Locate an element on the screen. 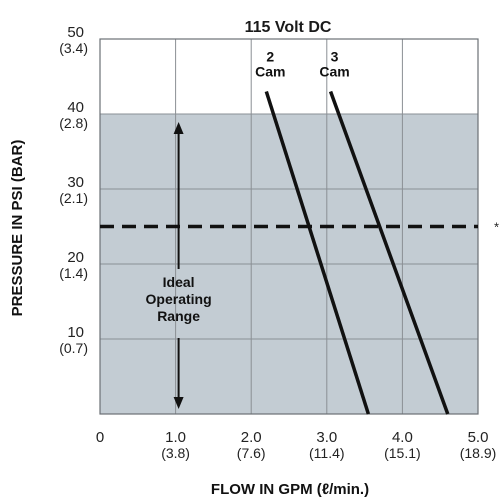 Image resolution: width=503 pixels, height=504 pixels. y-tick-label: 20 is located at coordinates (75, 257).